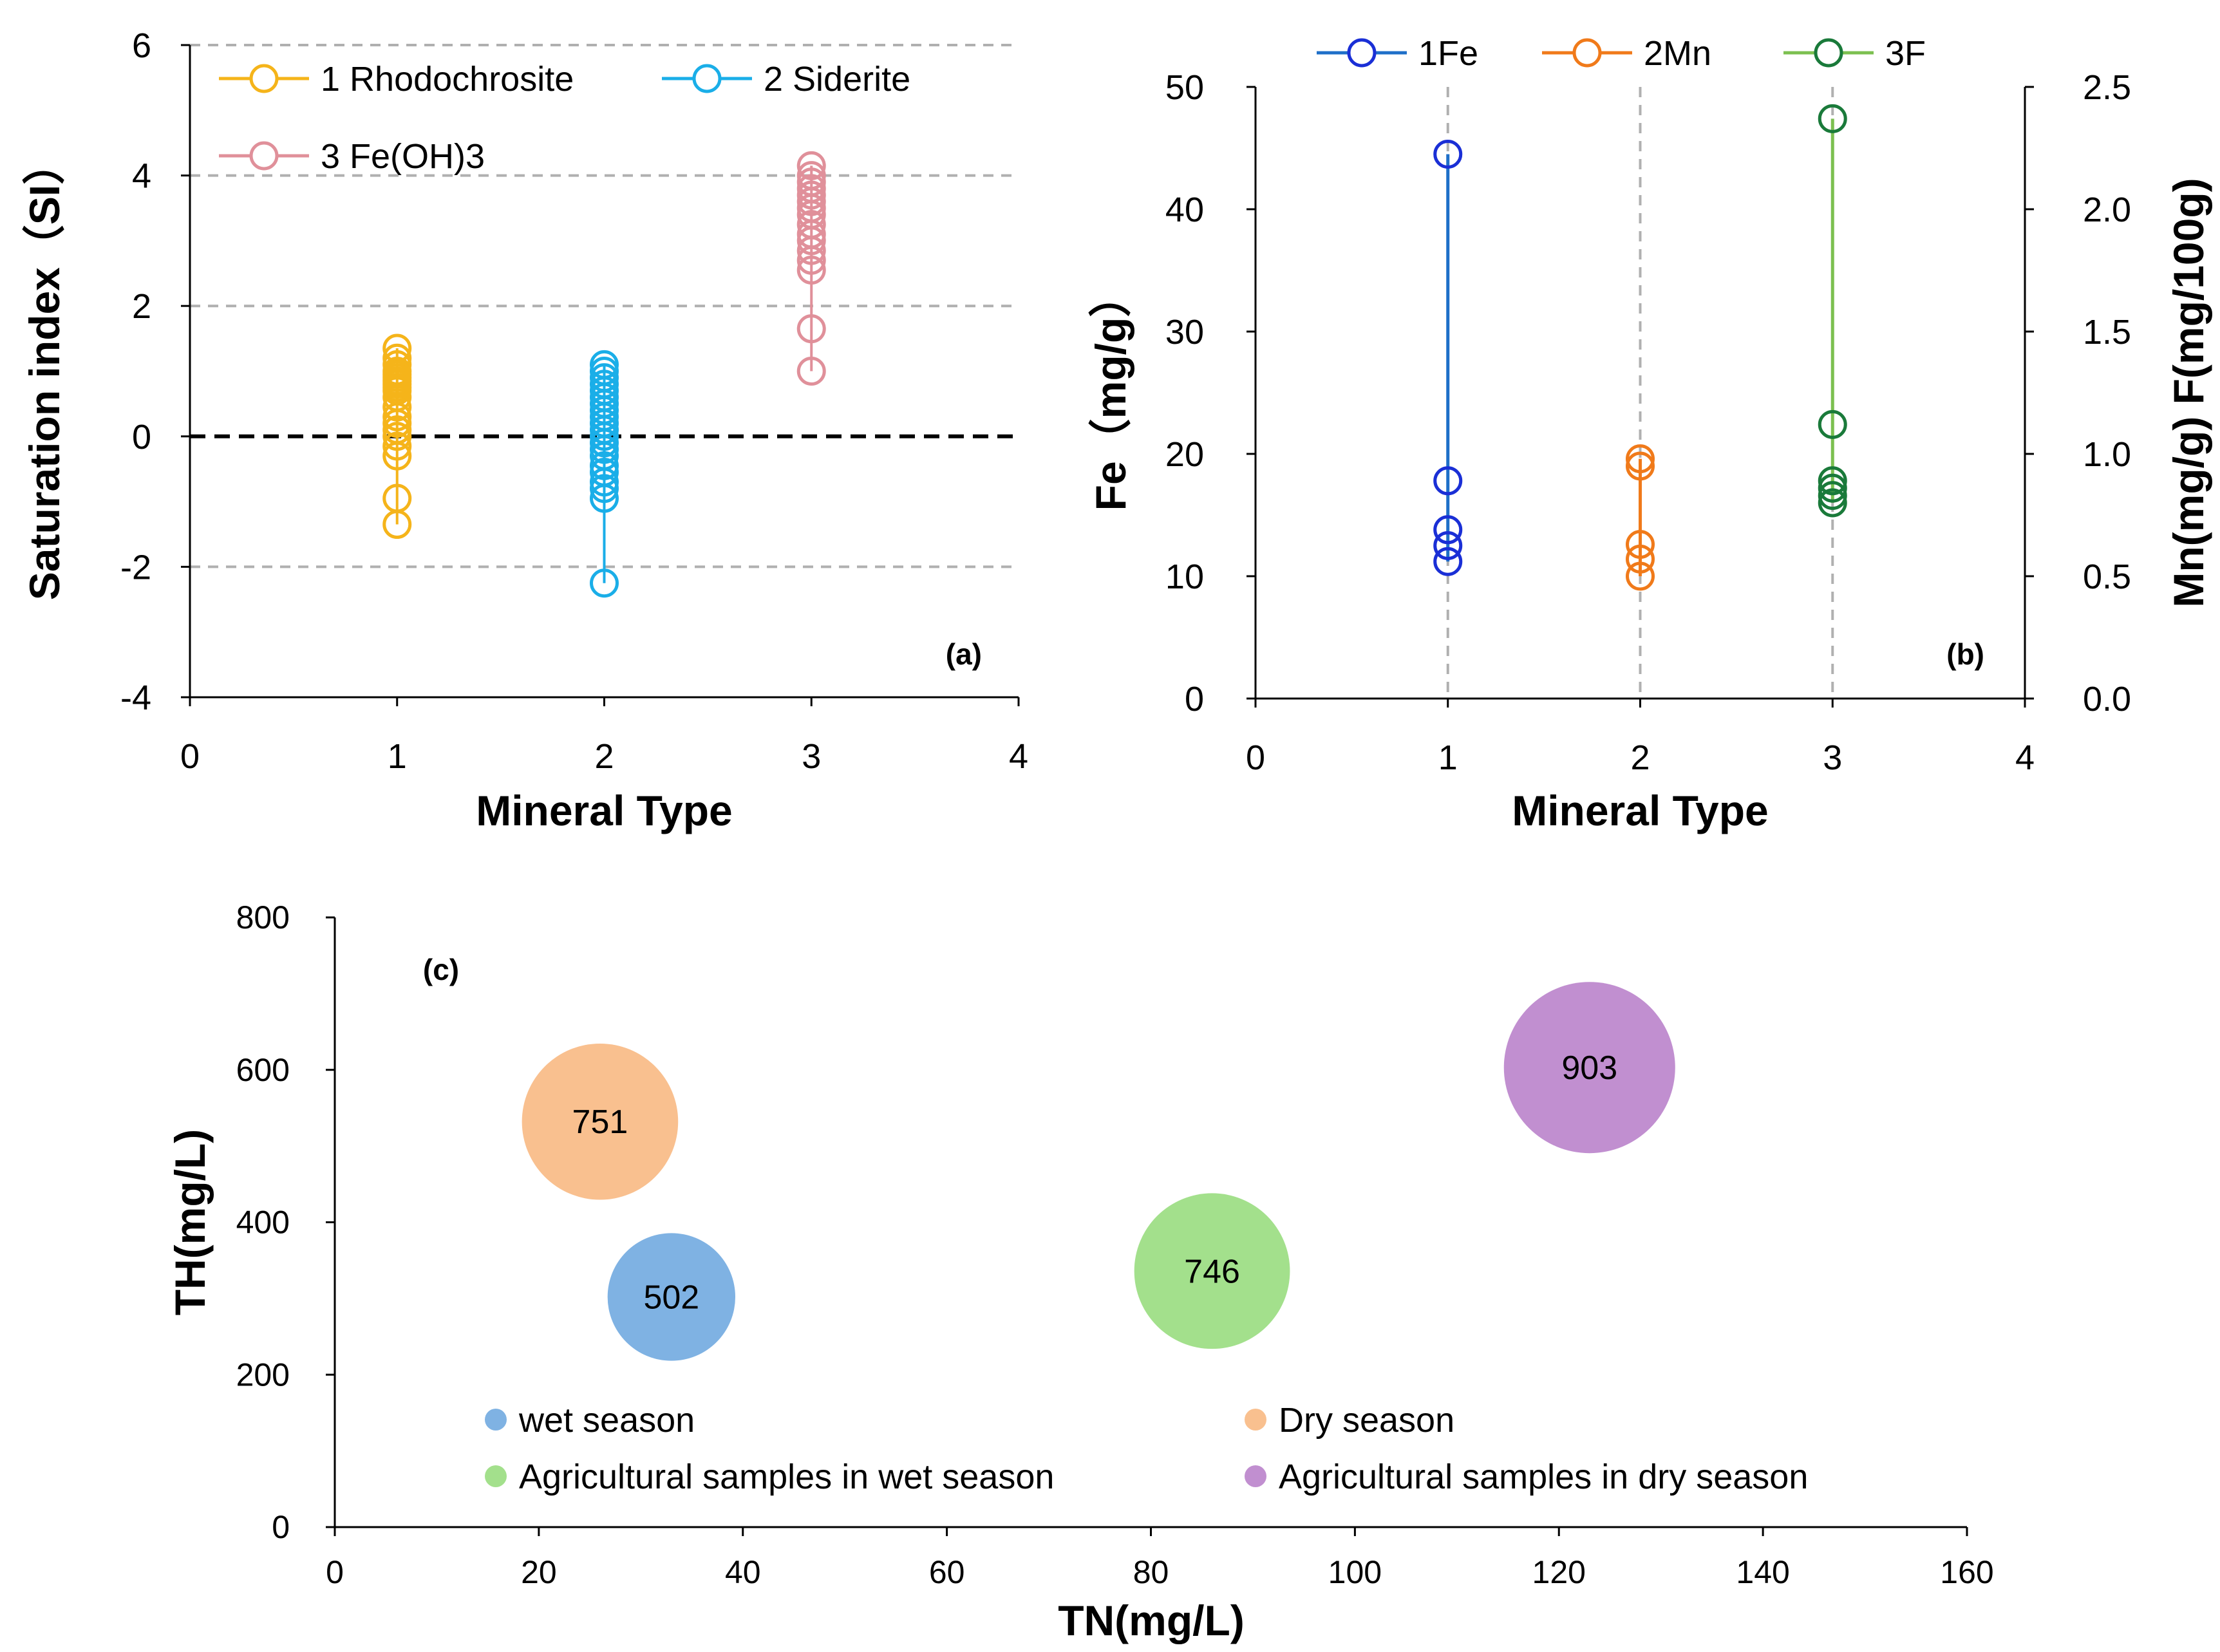 The width and height of the screenshot is (2220, 1652). I want to click on bubble-data-label: 903, so click(1589, 1068).